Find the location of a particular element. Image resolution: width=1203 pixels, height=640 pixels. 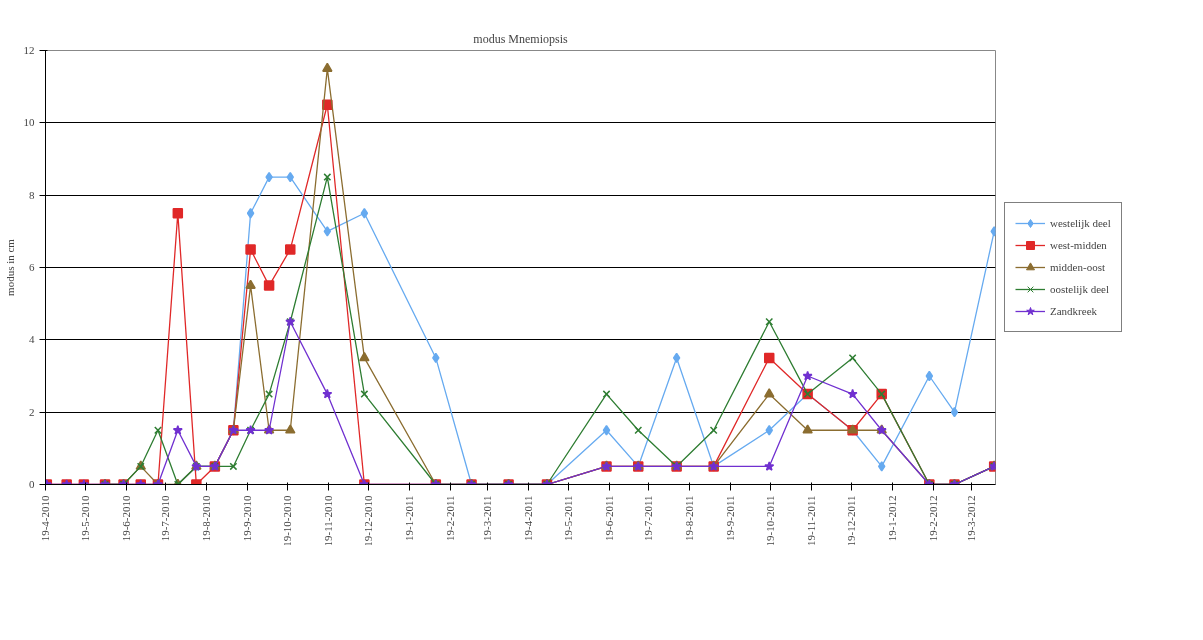

x-tick-label: 19-3-2011 is located at coordinates (486, 518).